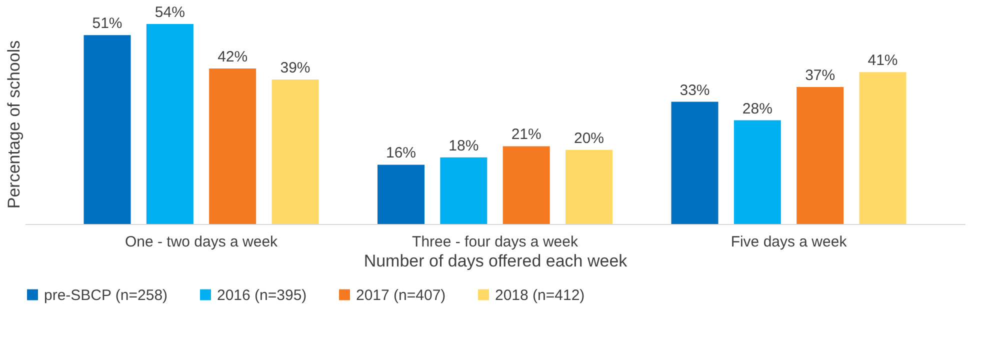  Describe the element at coordinates (496, 261) in the screenshot. I see `x-axis-title: Number of days offered each week` at that location.